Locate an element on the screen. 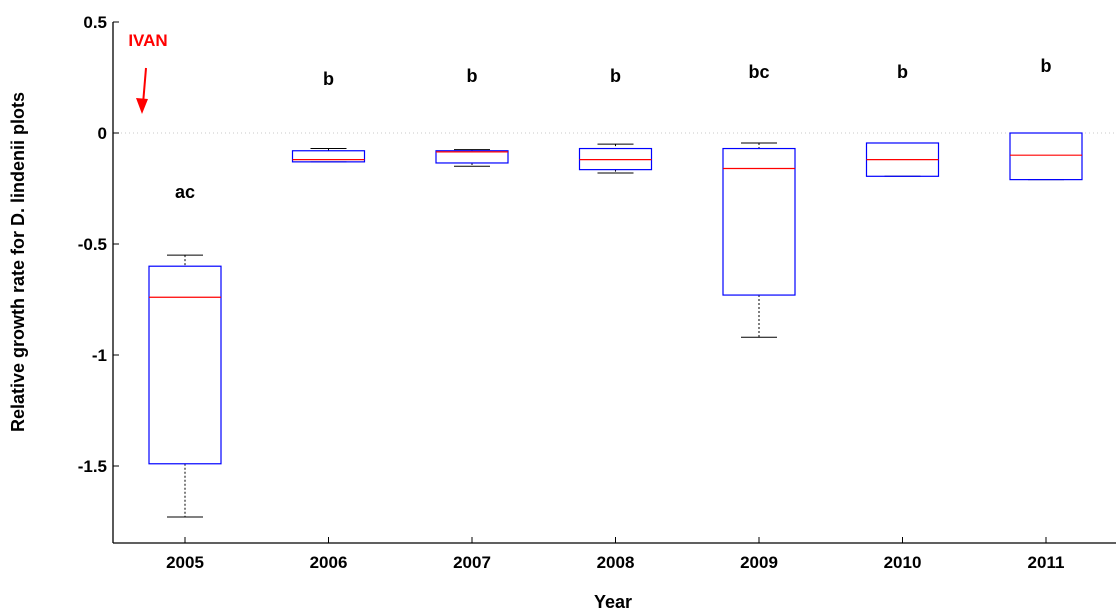 The height and width of the screenshot is (614, 1120). significance-label: ac is located at coordinates (185, 192).